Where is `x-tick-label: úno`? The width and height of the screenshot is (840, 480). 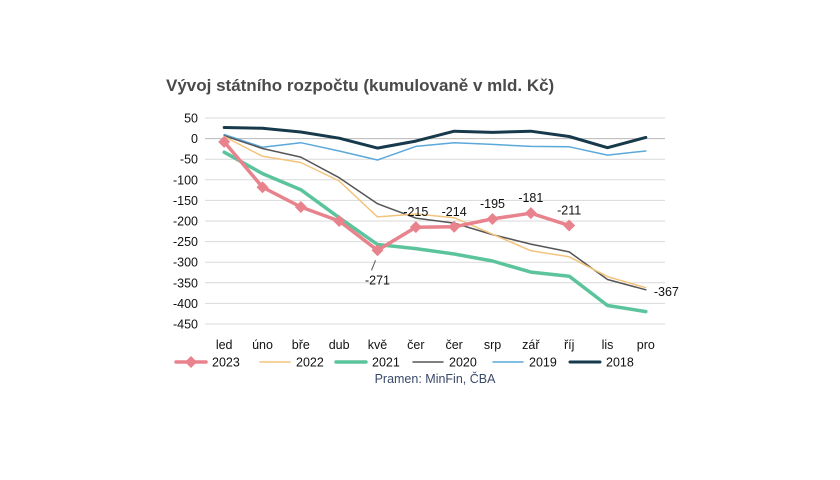 x-tick-label: úno is located at coordinates (262, 345).